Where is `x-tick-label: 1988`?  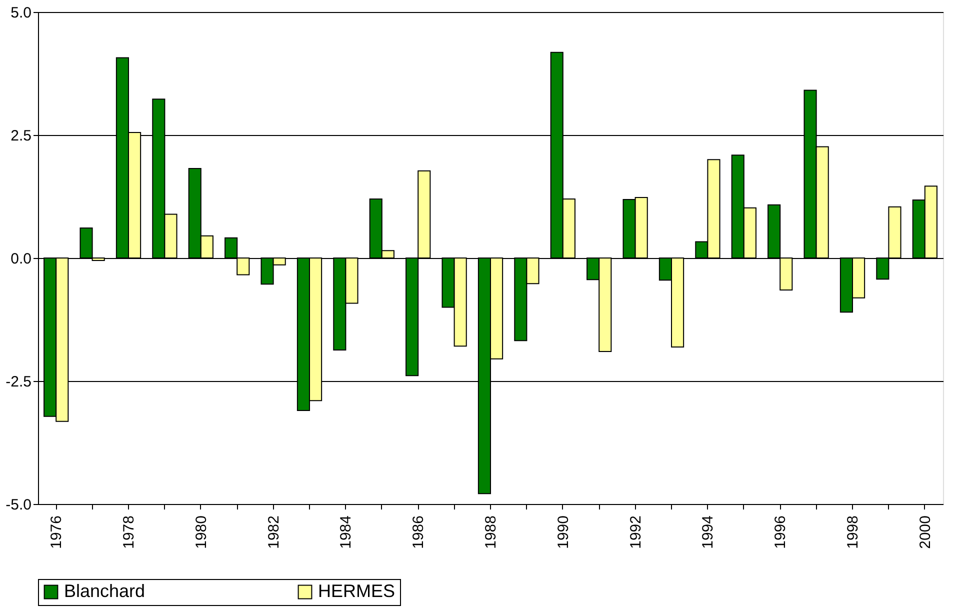
x-tick-label: 1988 is located at coordinates (491, 532).